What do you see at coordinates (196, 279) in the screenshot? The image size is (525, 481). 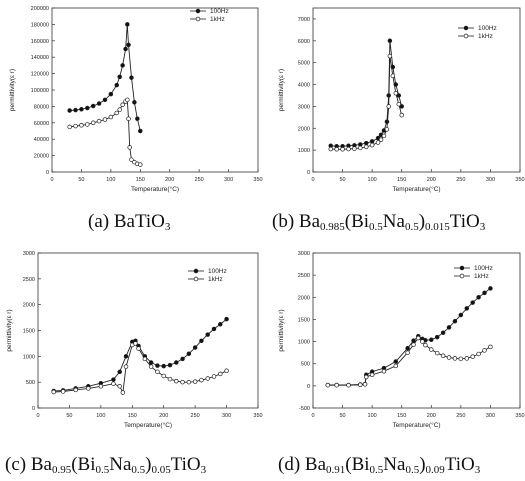 I see `legend-marker-1kHz` at bounding box center [196, 279].